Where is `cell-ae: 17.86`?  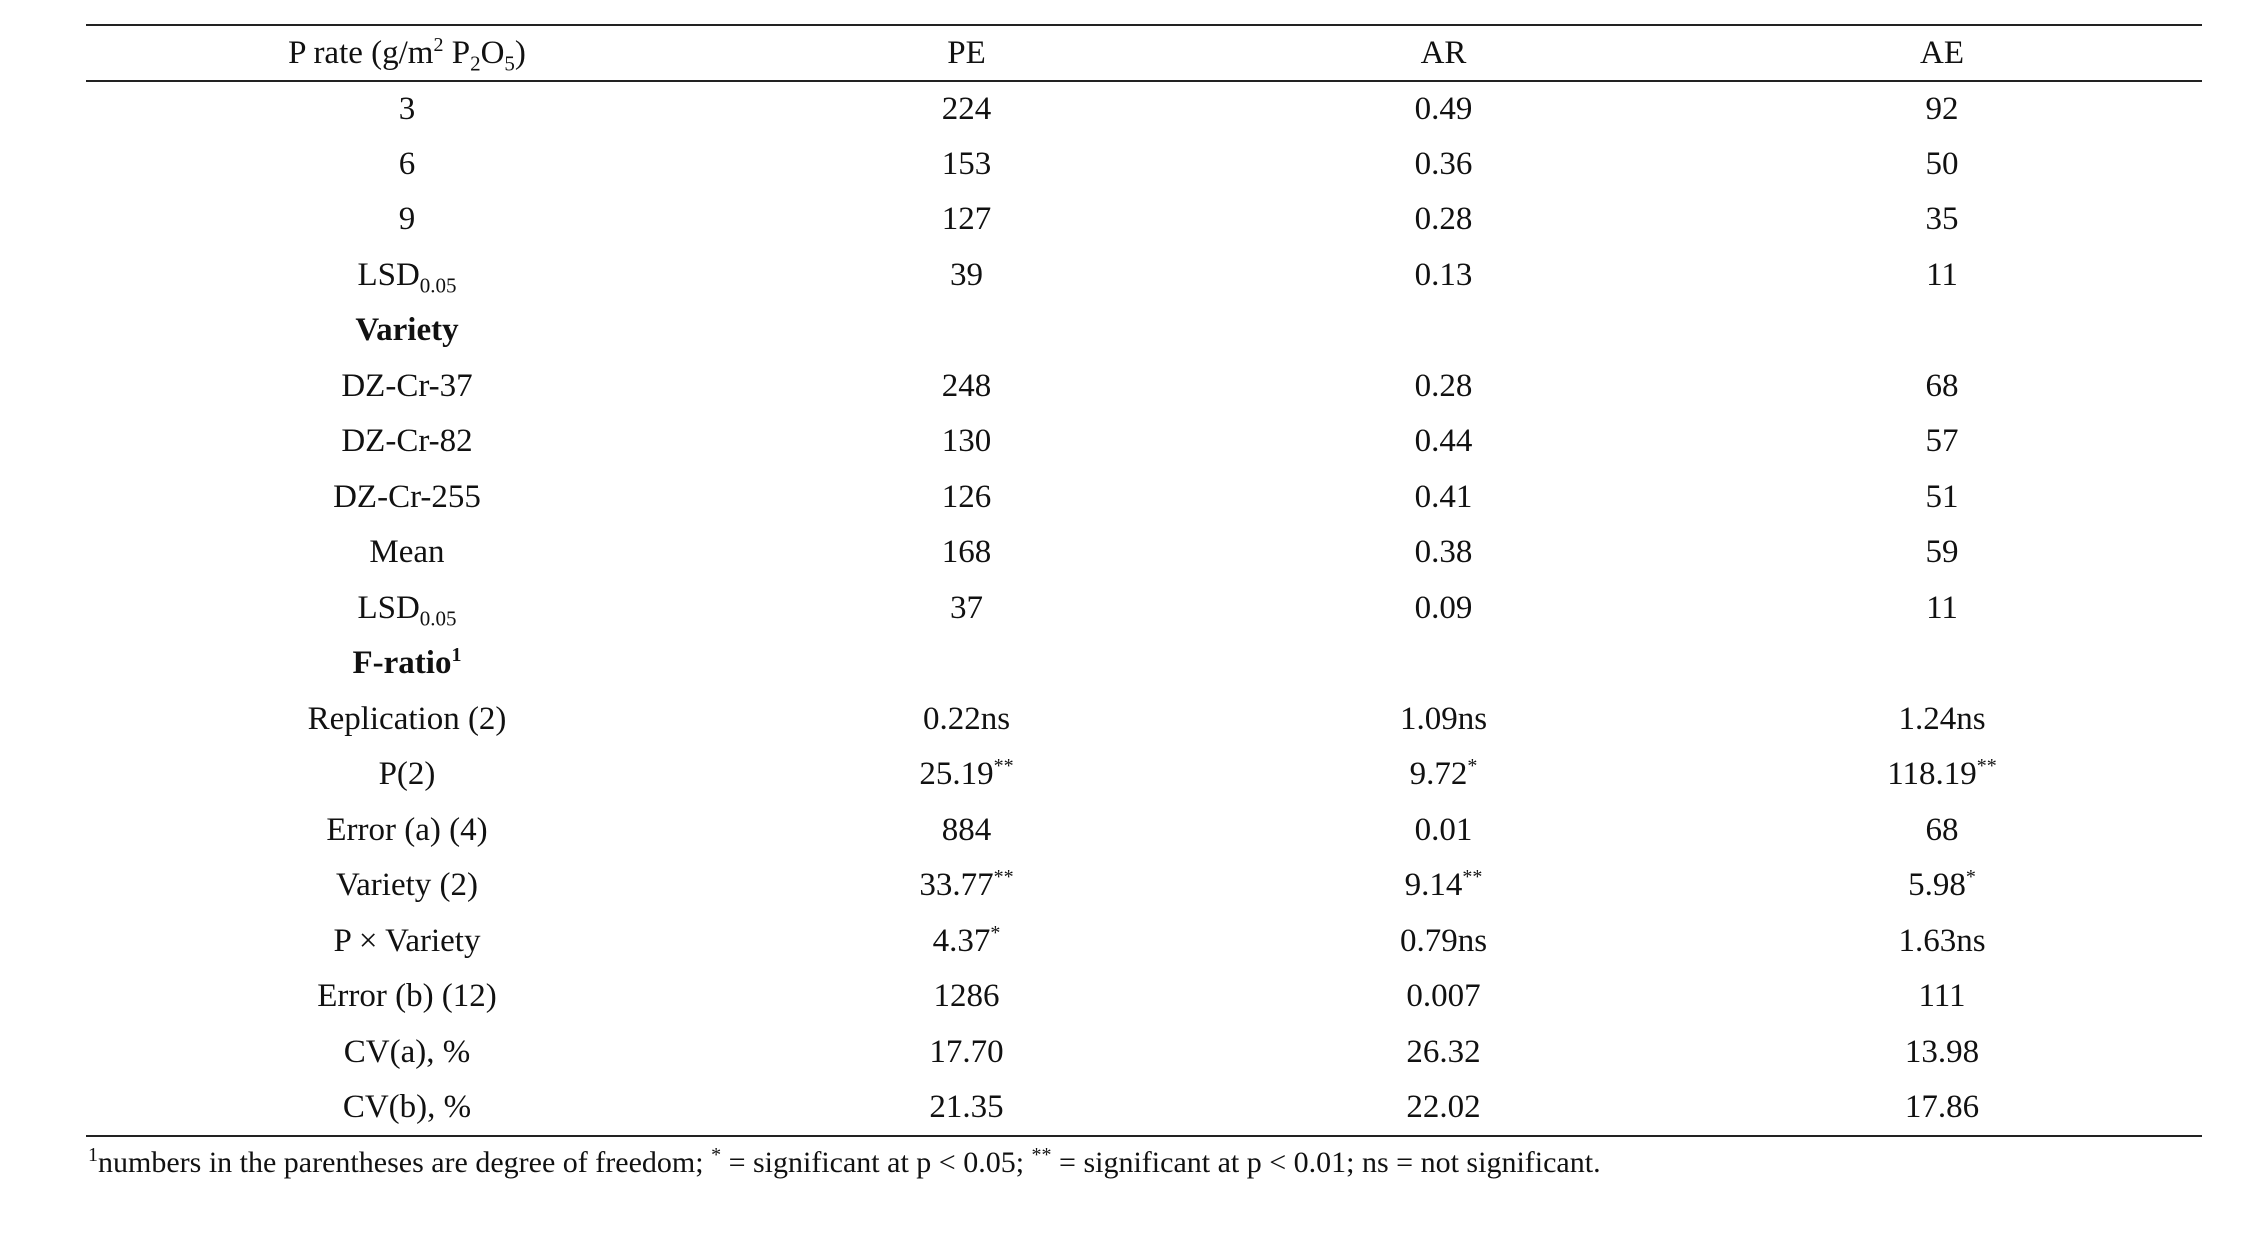
cell-ae: 17.86 is located at coordinates (1942, 1108).